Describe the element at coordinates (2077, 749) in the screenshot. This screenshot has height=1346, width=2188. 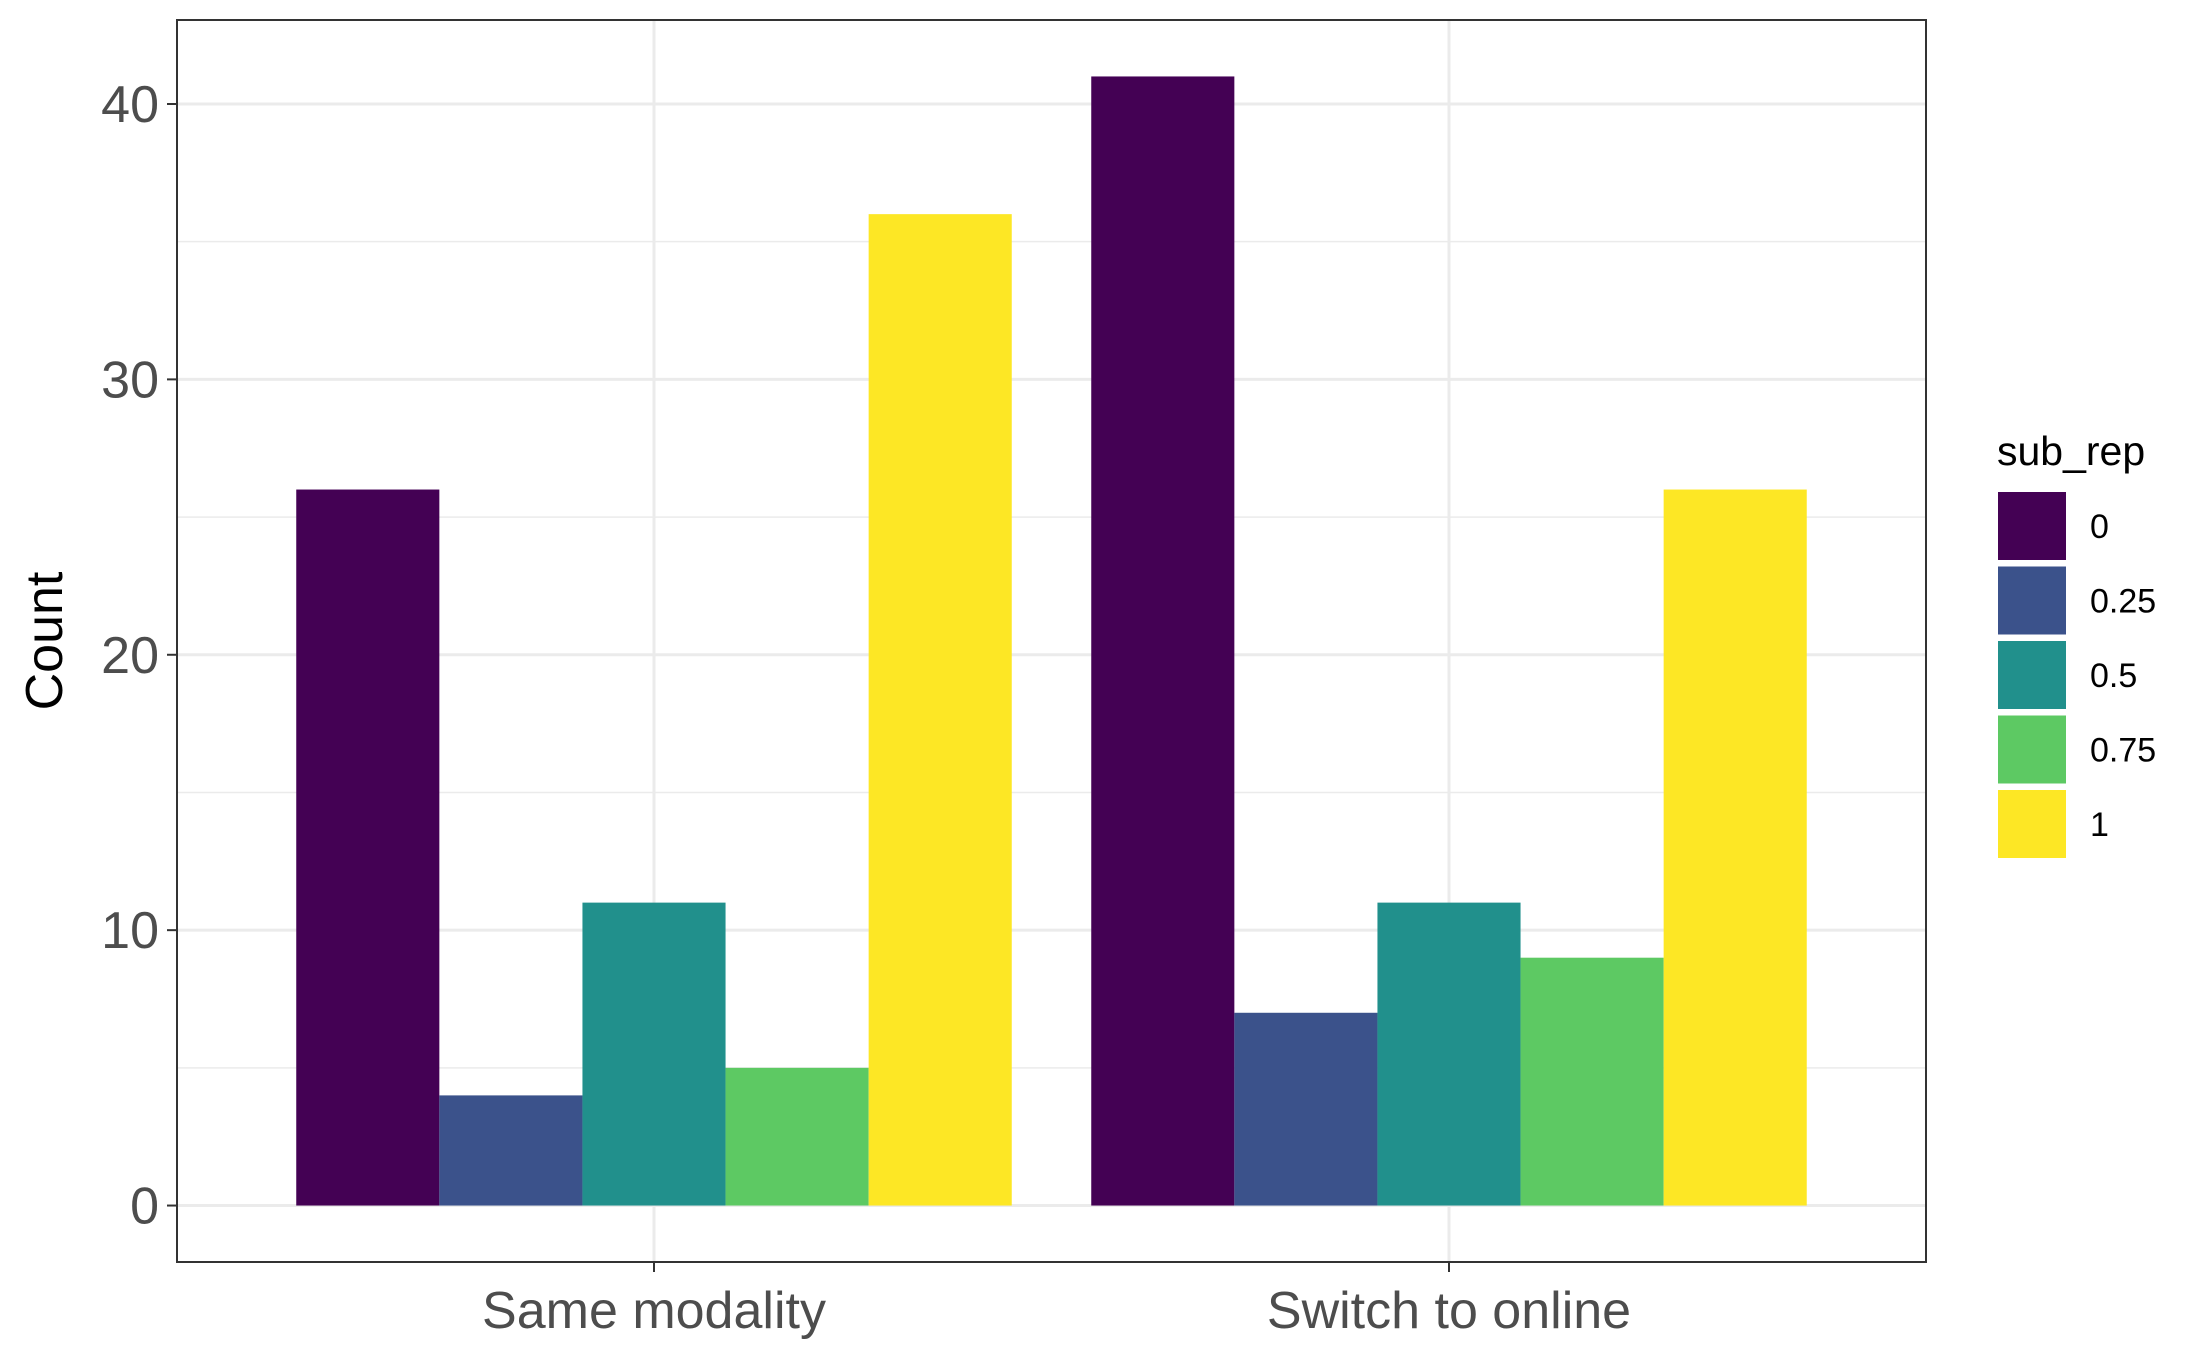
I see `legend-item: 0.75` at that location.